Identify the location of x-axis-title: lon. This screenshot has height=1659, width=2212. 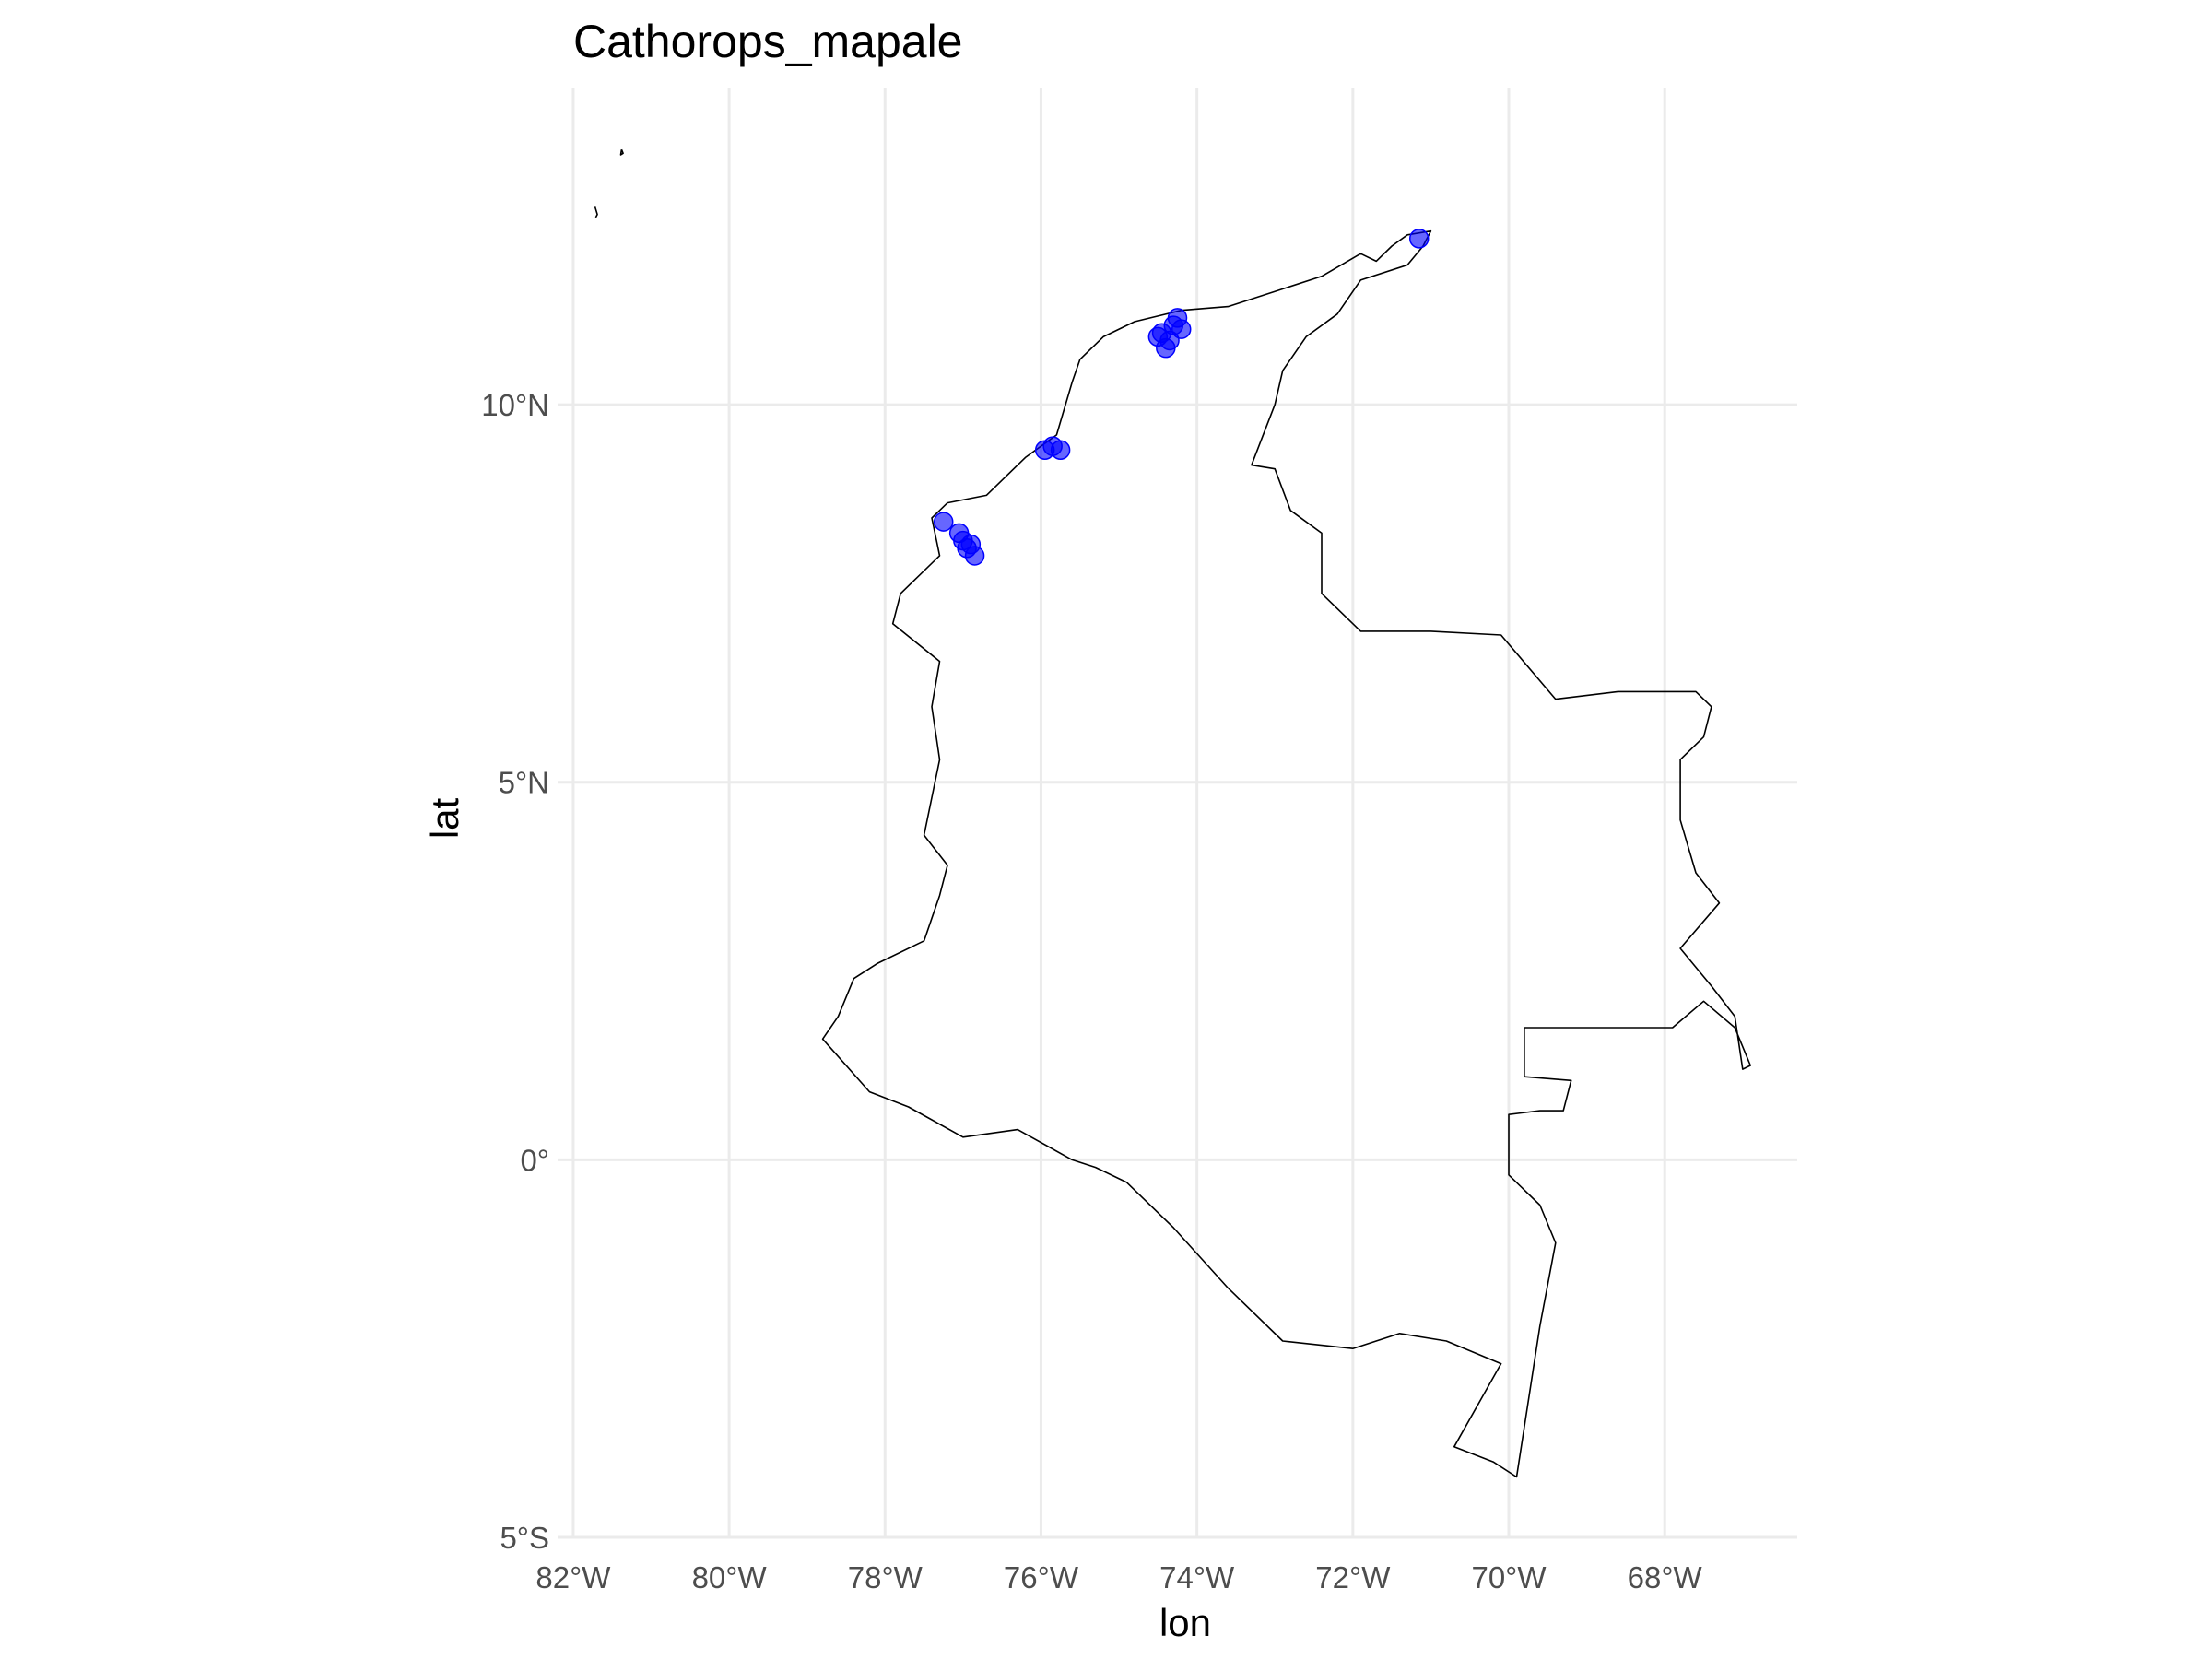
(1185, 1622).